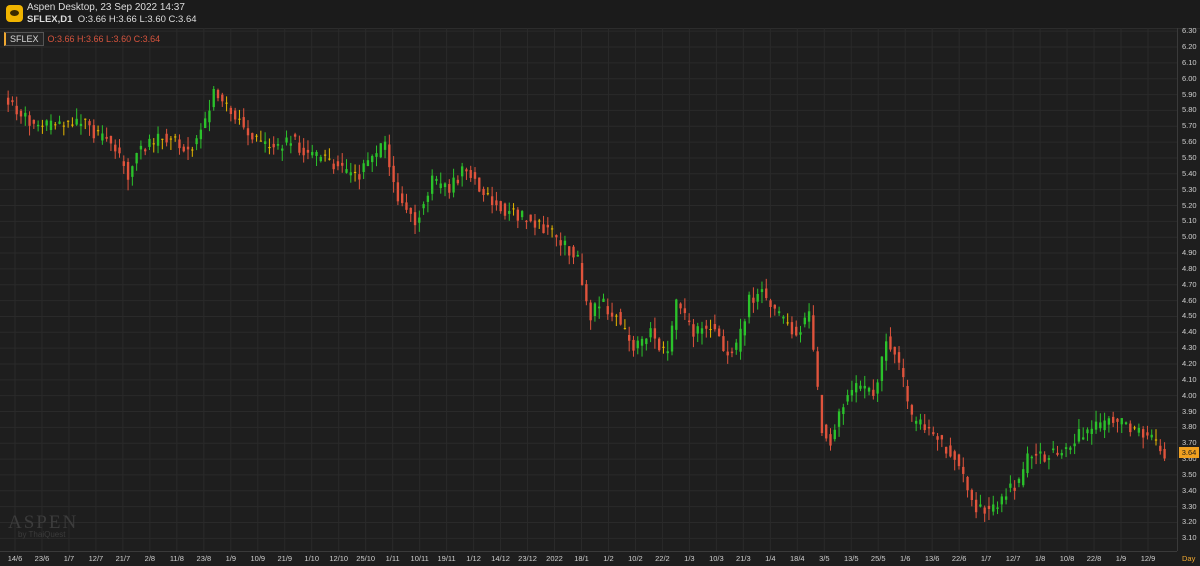 This screenshot has height=566, width=1200. I want to click on x-tick-label: 12/9, so click(1148, 558).